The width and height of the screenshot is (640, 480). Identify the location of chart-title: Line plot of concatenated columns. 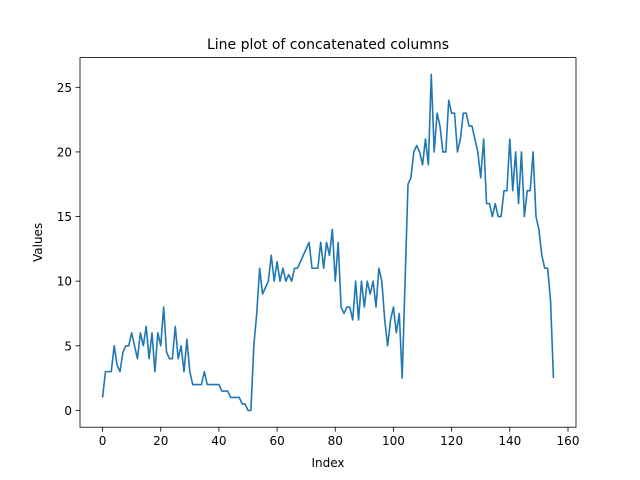
(328, 45).